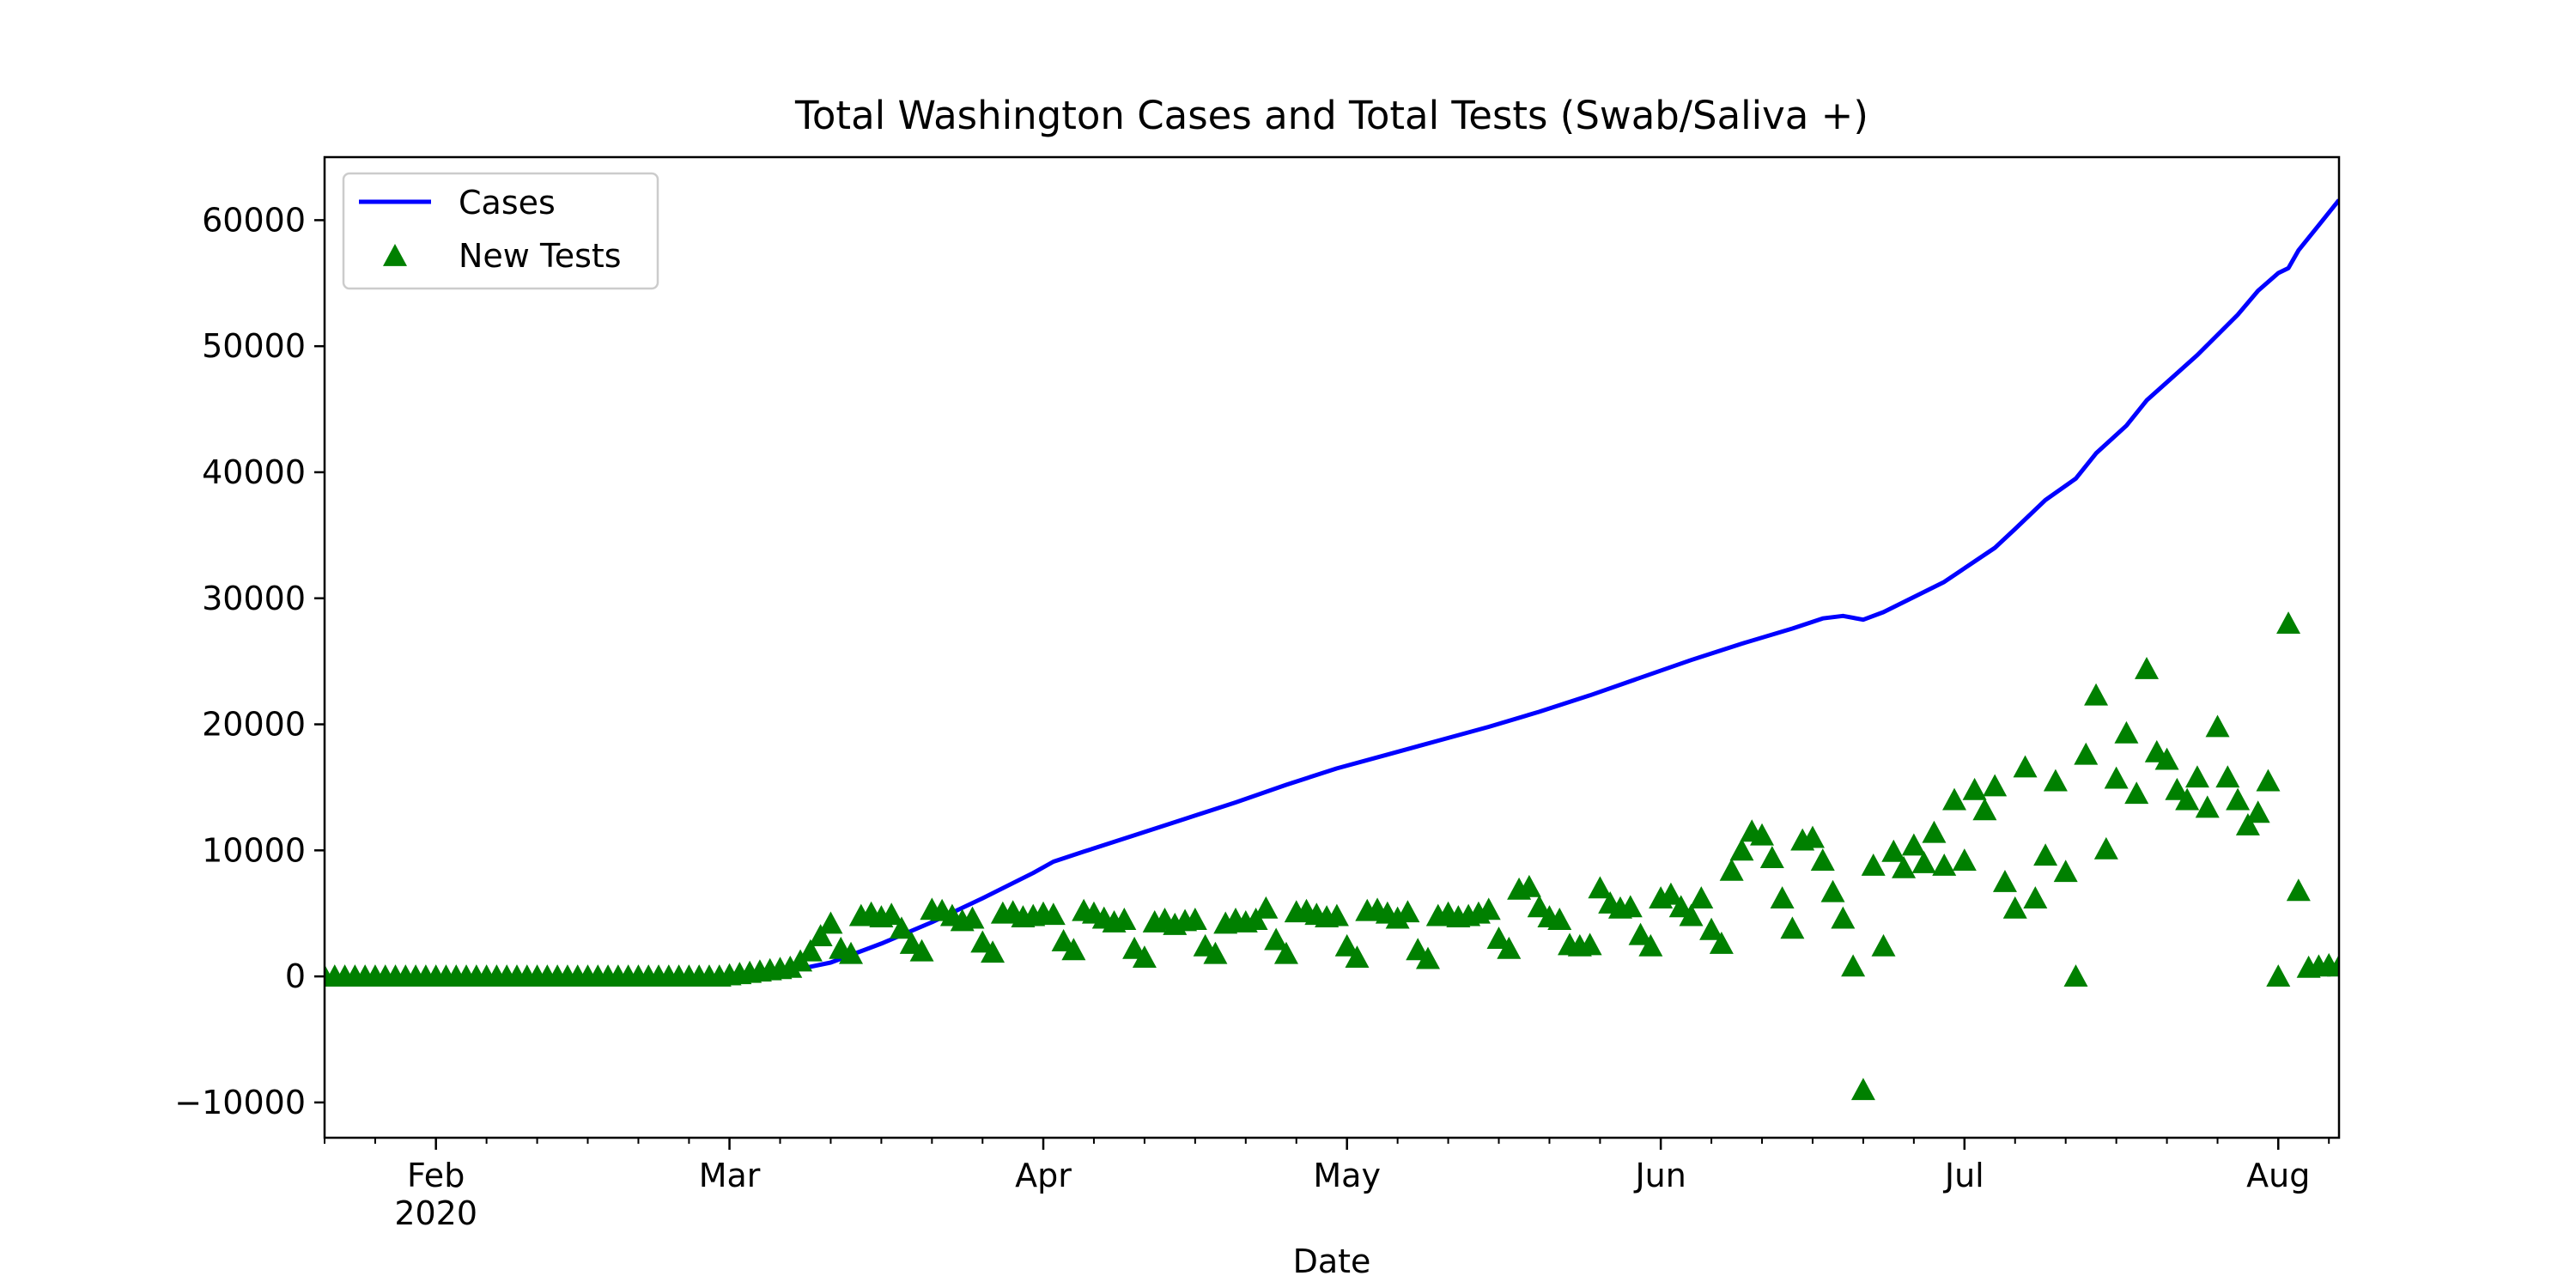  I want to click on x-tick-label-3: May, so click(1347, 1175).